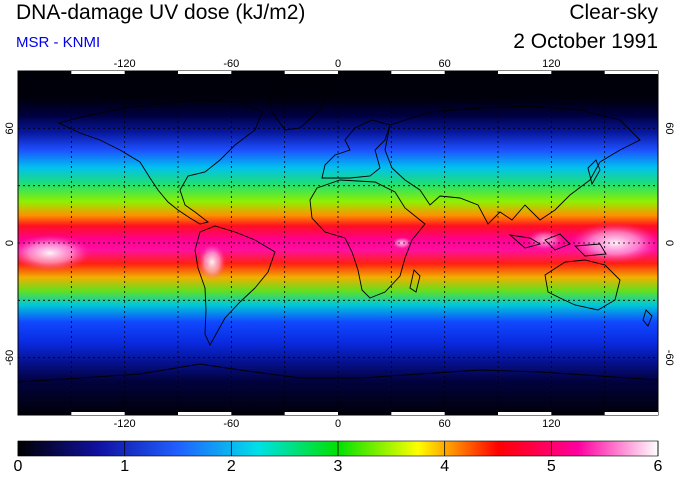 This screenshot has width=678, height=480. I want to click on lat-tick-label-left: -60, so click(10, 358).